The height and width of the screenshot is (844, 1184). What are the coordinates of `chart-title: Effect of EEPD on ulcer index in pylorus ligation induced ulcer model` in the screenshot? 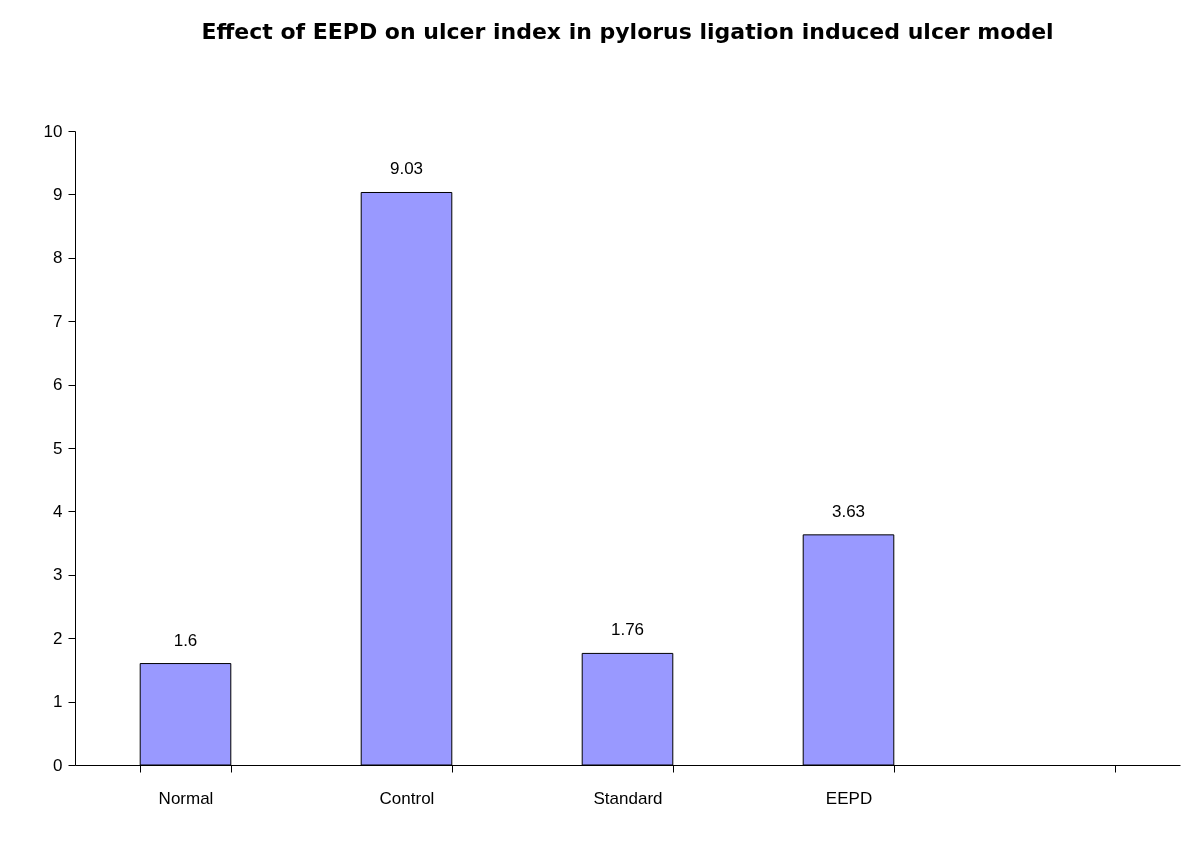 It's located at (627, 31).